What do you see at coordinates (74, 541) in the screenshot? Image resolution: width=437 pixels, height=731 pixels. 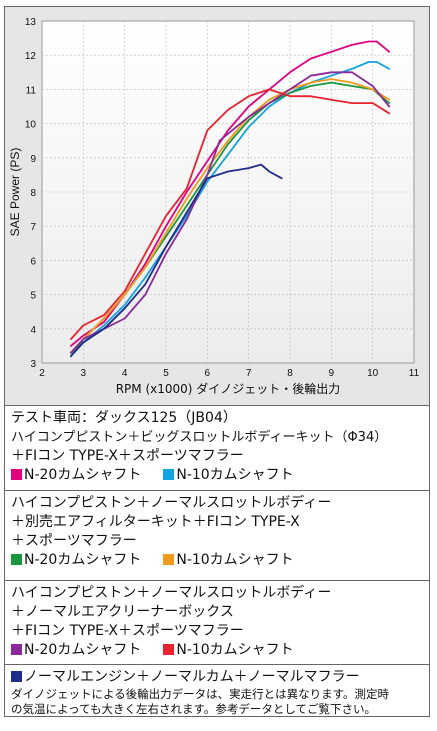 I see `legend-group-2-spec-3: ＋スポーツマフラー` at bounding box center [74, 541].